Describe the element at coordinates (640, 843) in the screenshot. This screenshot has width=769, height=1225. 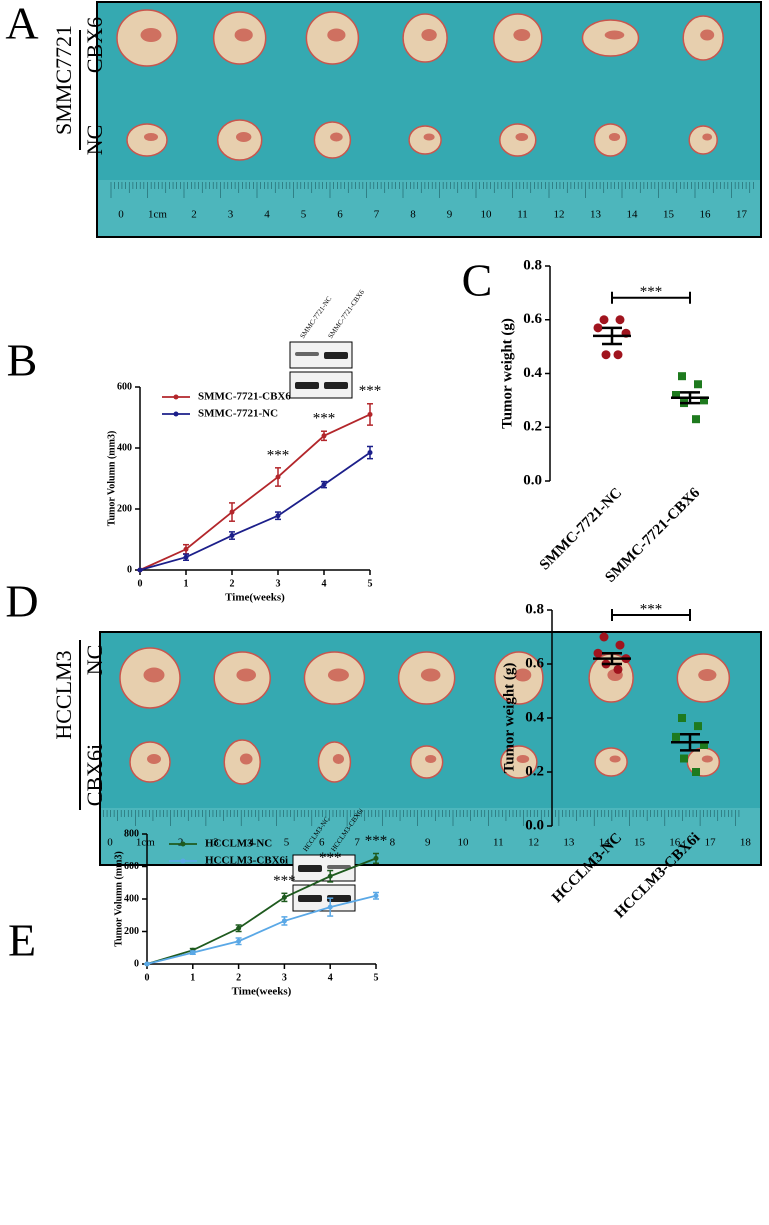
I see `ruler-label: 15` at that location.